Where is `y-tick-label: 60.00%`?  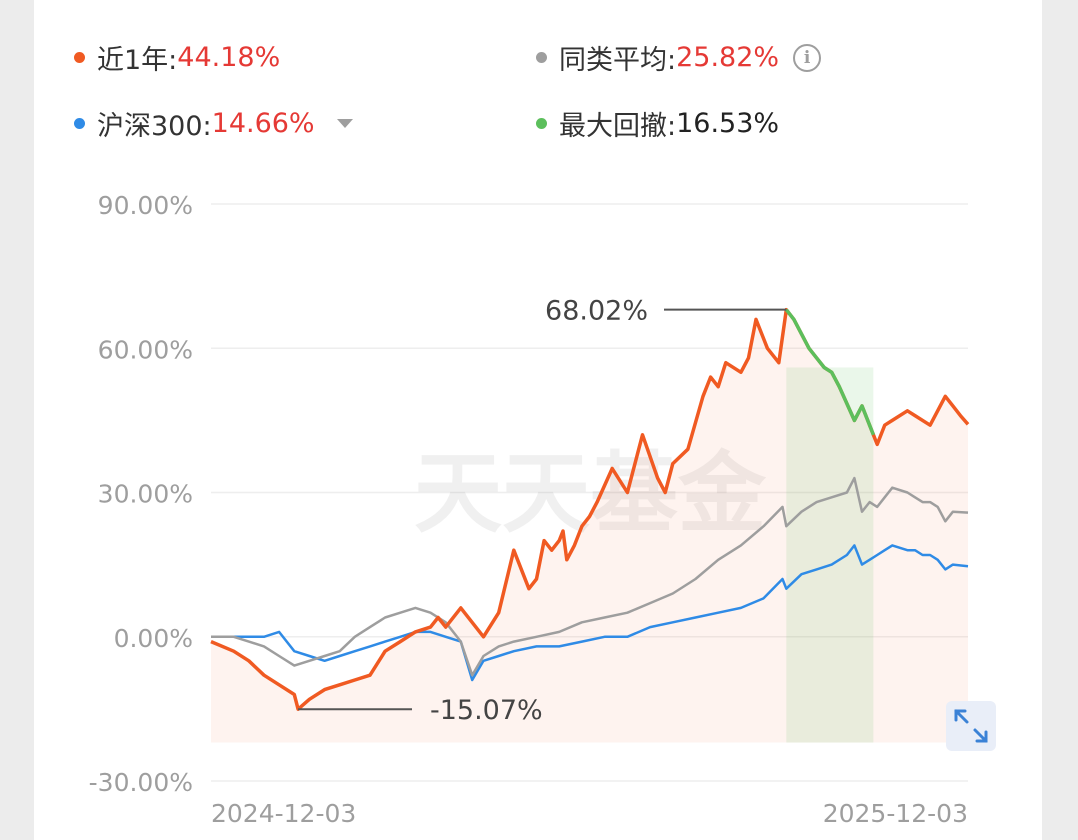 y-tick-label: 60.00% is located at coordinates (145, 349).